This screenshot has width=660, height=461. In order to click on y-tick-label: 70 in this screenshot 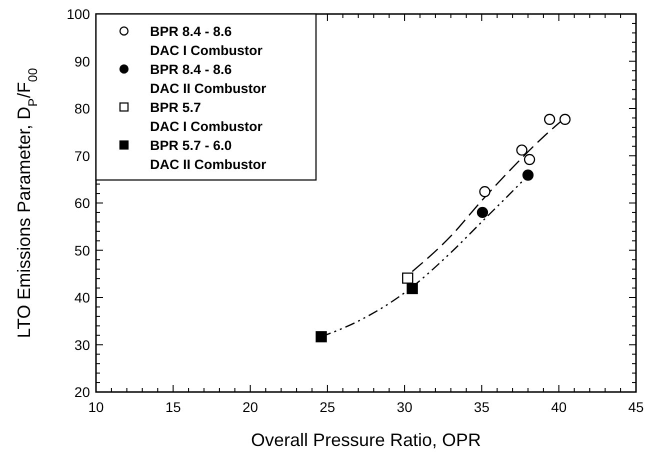, I will do `click(82, 156)`.